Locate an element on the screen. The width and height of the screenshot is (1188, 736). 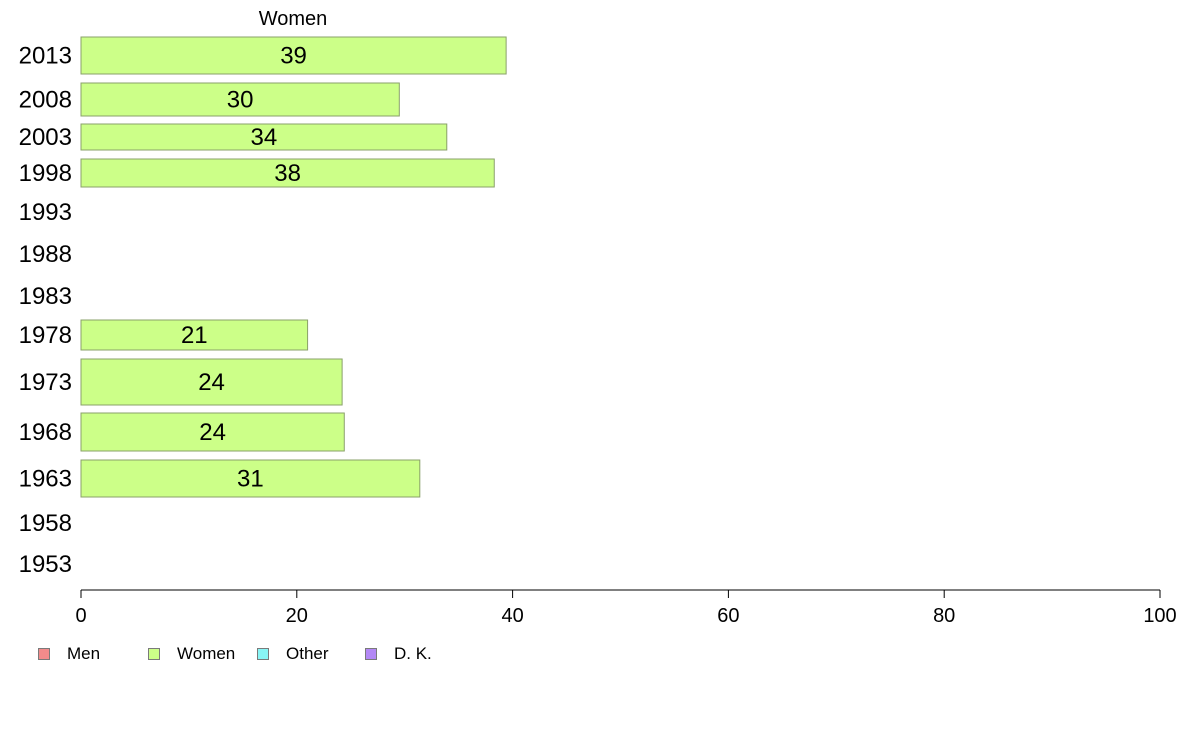
legend-label-women: Women is located at coordinates (206, 653).